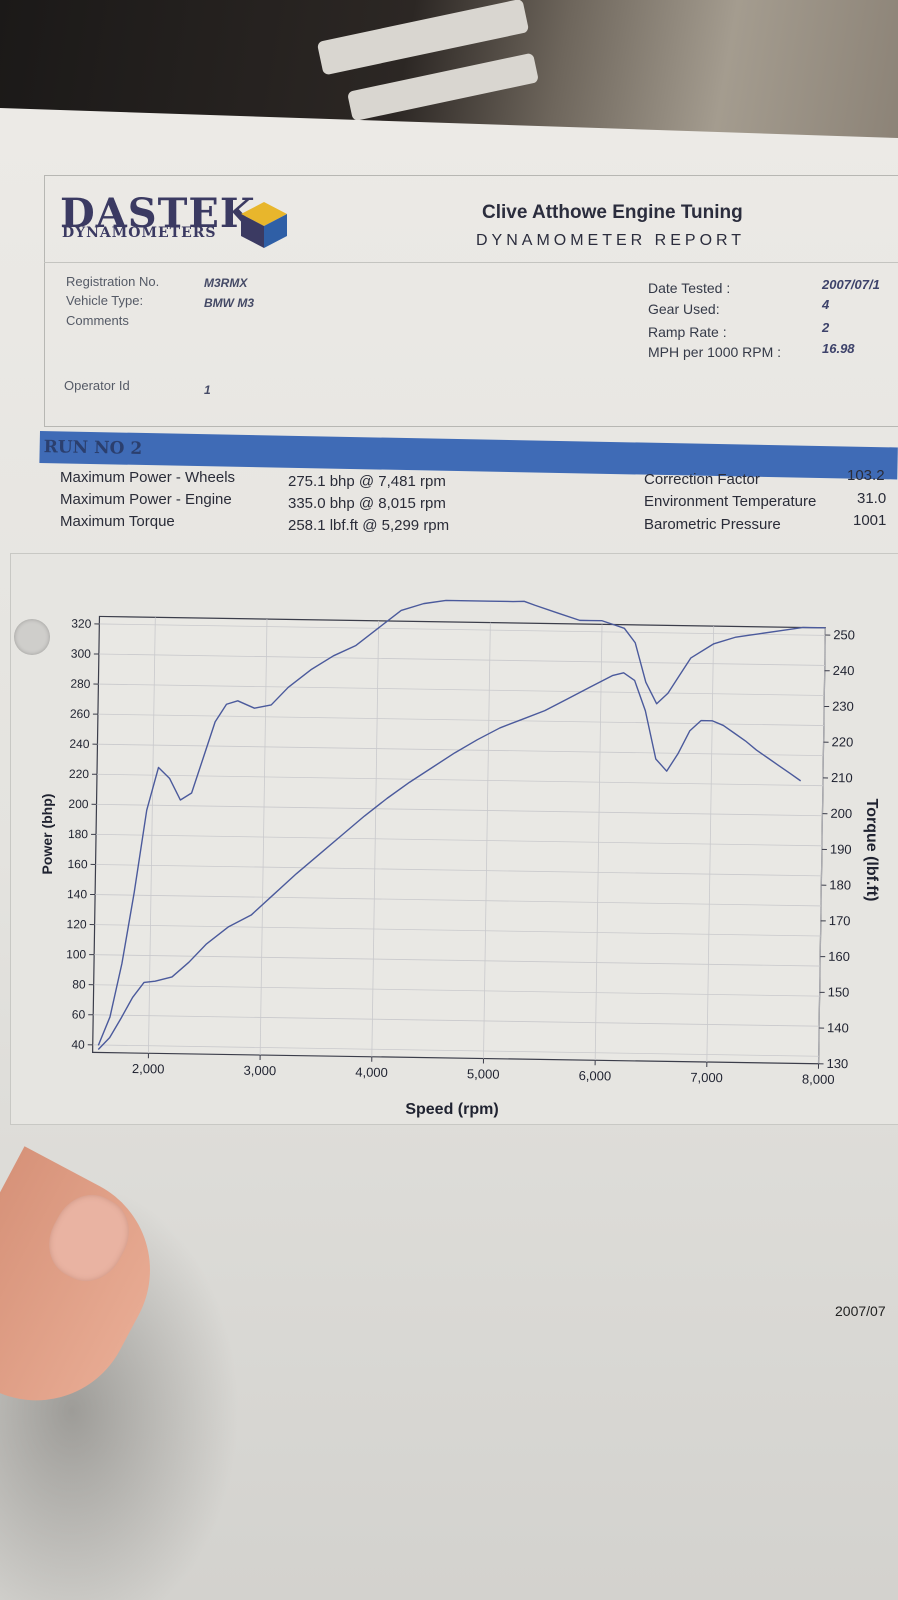 This screenshot has height=1600, width=898. What do you see at coordinates (684, 309) in the screenshot?
I see `gear-label: Gear Used:` at bounding box center [684, 309].